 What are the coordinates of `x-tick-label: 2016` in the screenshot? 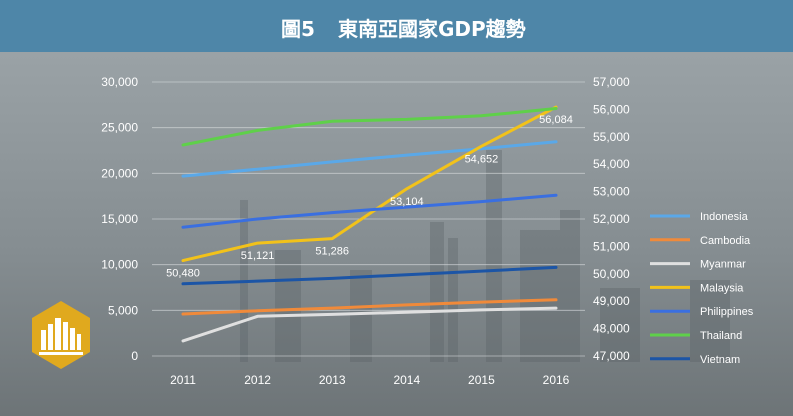 It's located at (556, 380).